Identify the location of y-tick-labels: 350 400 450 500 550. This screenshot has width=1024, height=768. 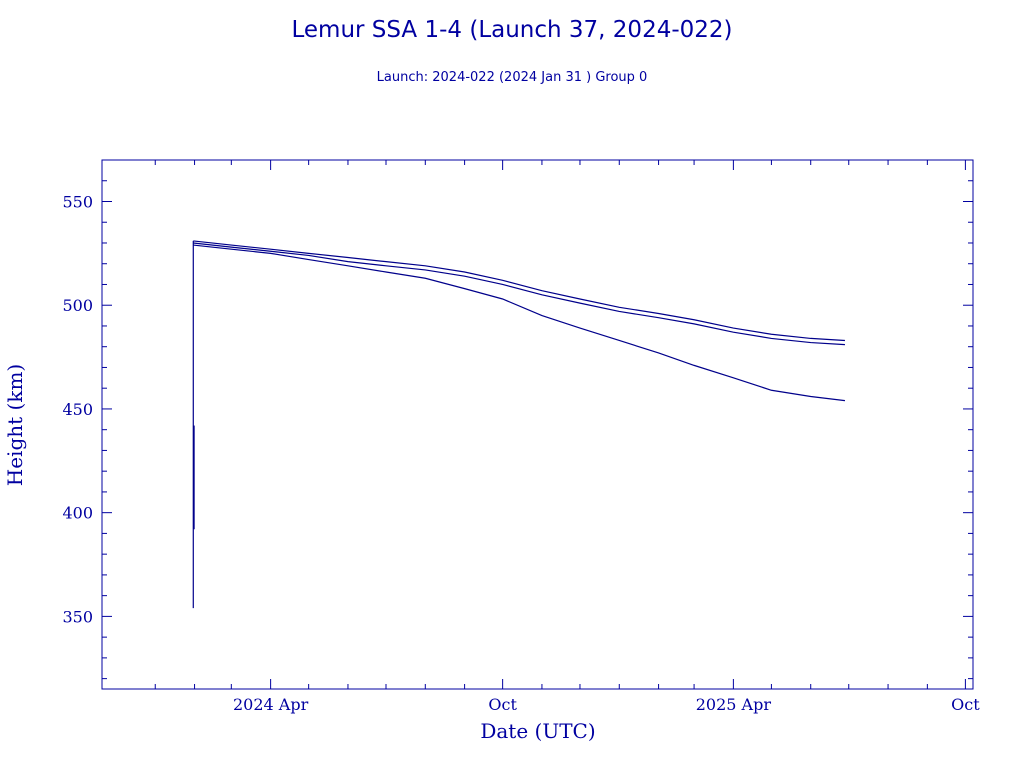
(77, 409).